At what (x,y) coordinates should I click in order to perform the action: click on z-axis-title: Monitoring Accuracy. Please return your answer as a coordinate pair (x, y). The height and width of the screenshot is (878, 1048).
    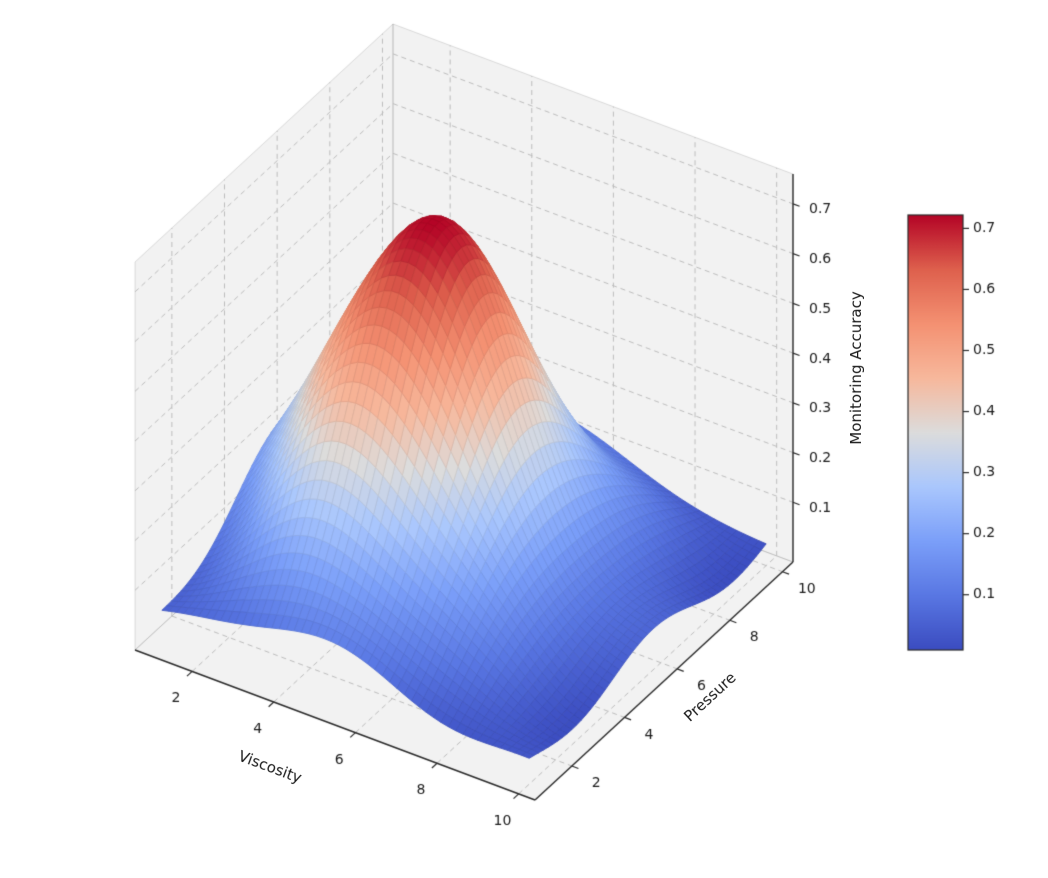
    Looking at the image, I should click on (856, 368).